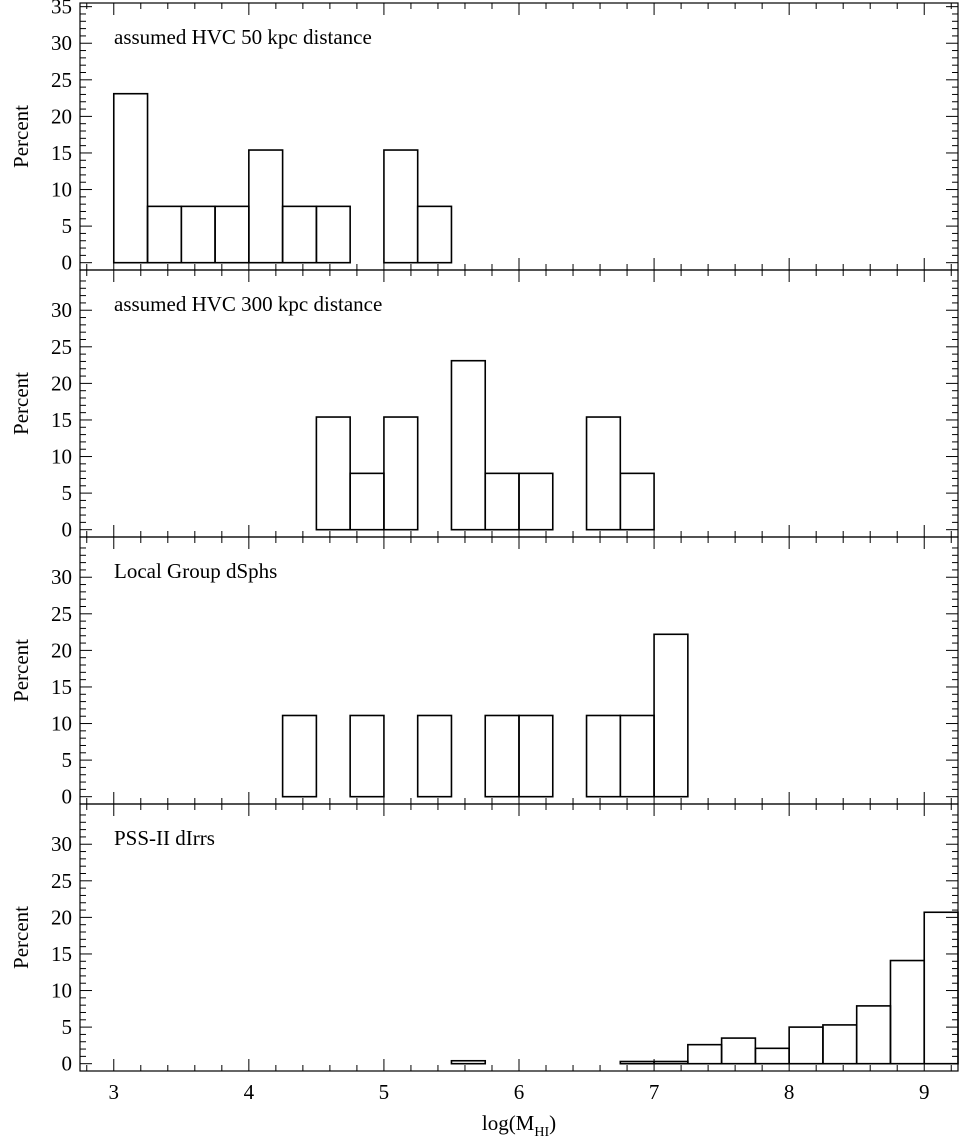 The width and height of the screenshot is (961, 1145). Describe the element at coordinates (195, 571) in the screenshot. I see `panel-title: Local Group dSphs` at that location.